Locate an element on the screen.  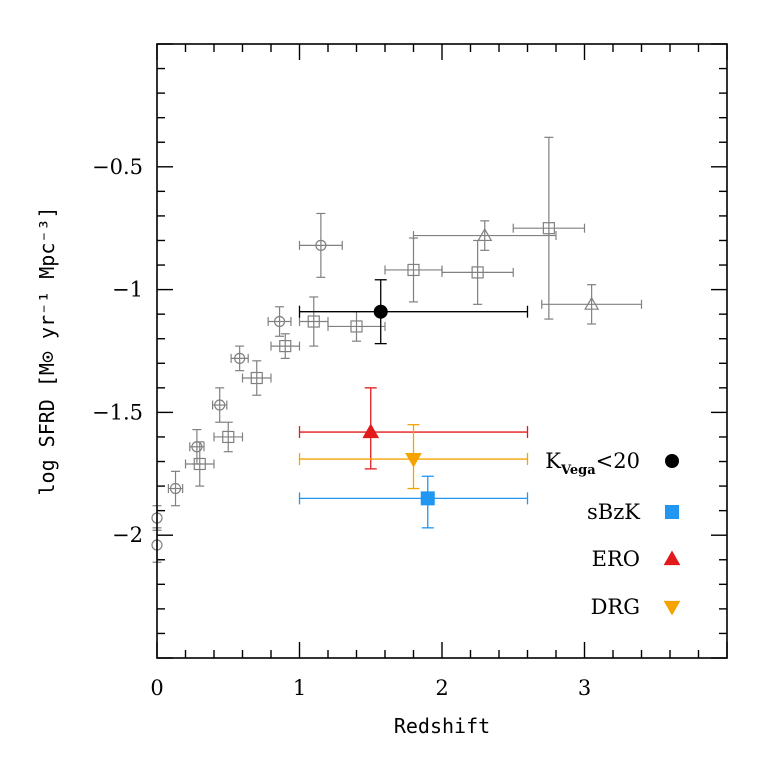
legend-label: KVega<20 is located at coordinates (592, 463).